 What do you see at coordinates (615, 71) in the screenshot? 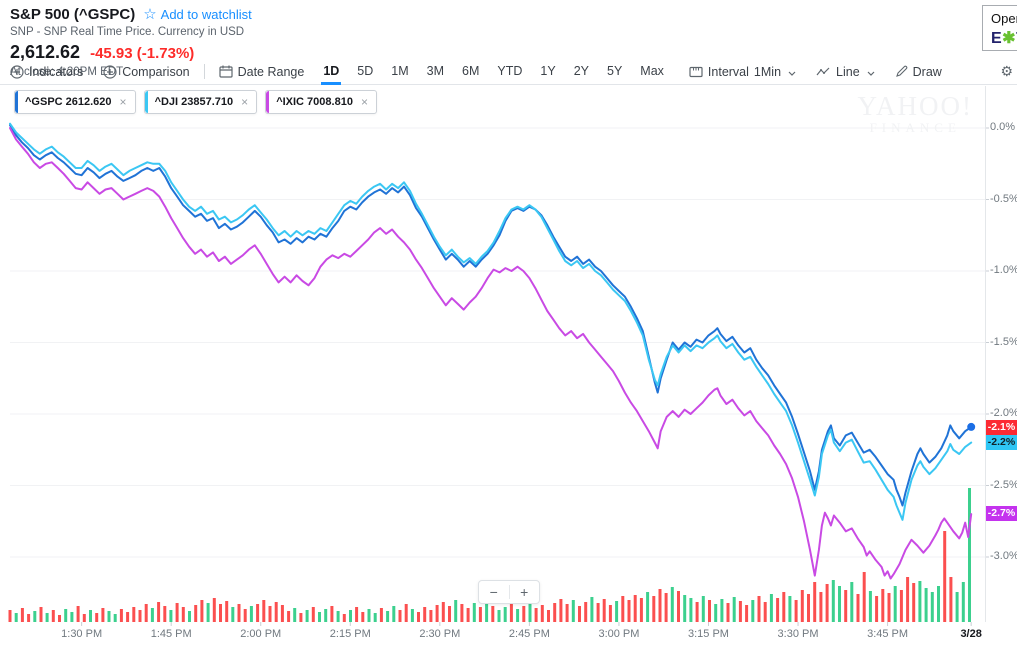
I see `range-tab-5y: 5Y` at bounding box center [615, 71].